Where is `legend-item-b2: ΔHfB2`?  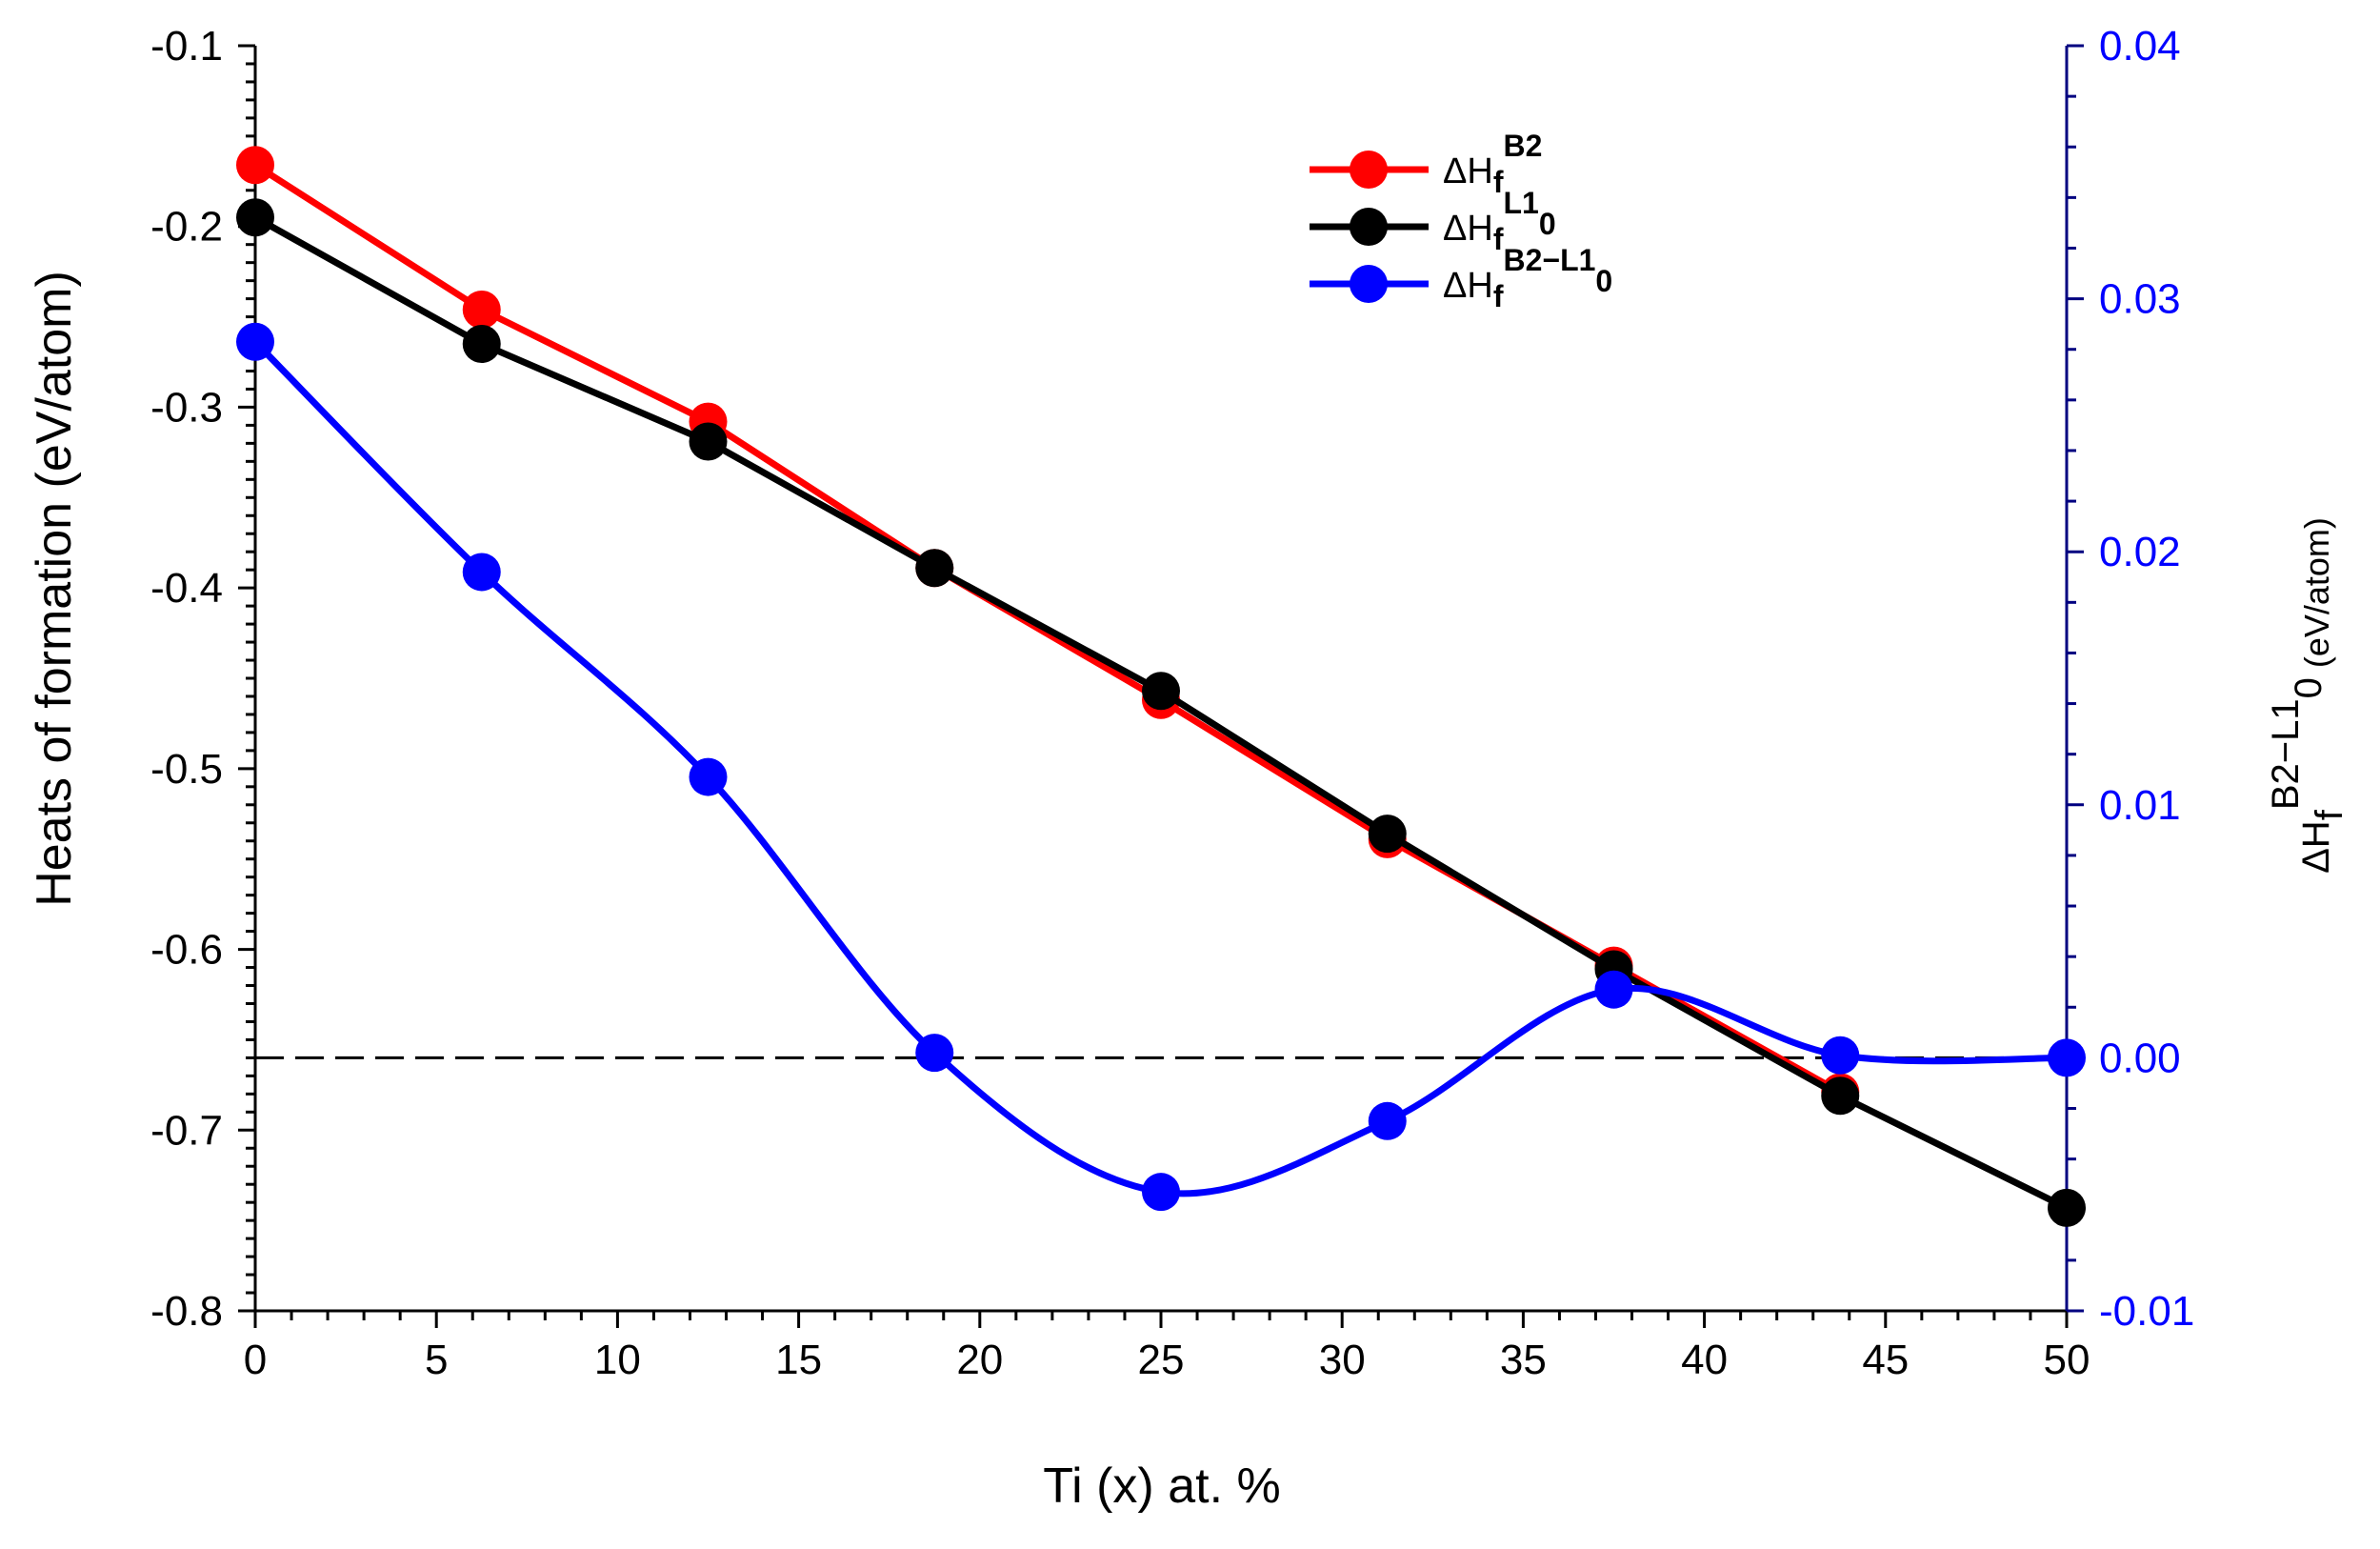 legend-item-b2: ΔHfB2 is located at coordinates (1426, 164).